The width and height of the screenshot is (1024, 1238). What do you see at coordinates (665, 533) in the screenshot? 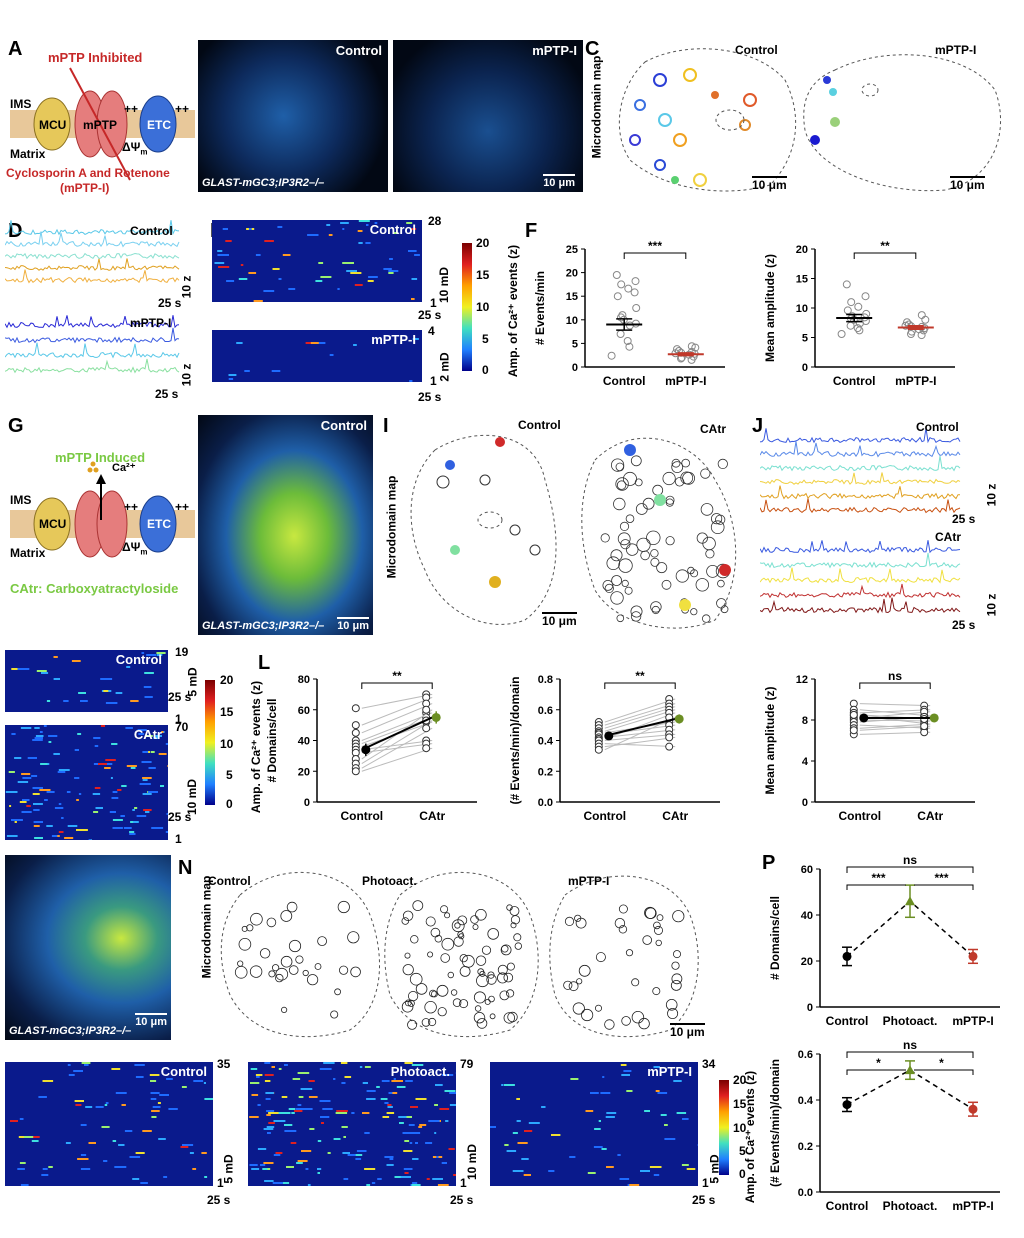
I see `i-domains-catr` at bounding box center [665, 533].